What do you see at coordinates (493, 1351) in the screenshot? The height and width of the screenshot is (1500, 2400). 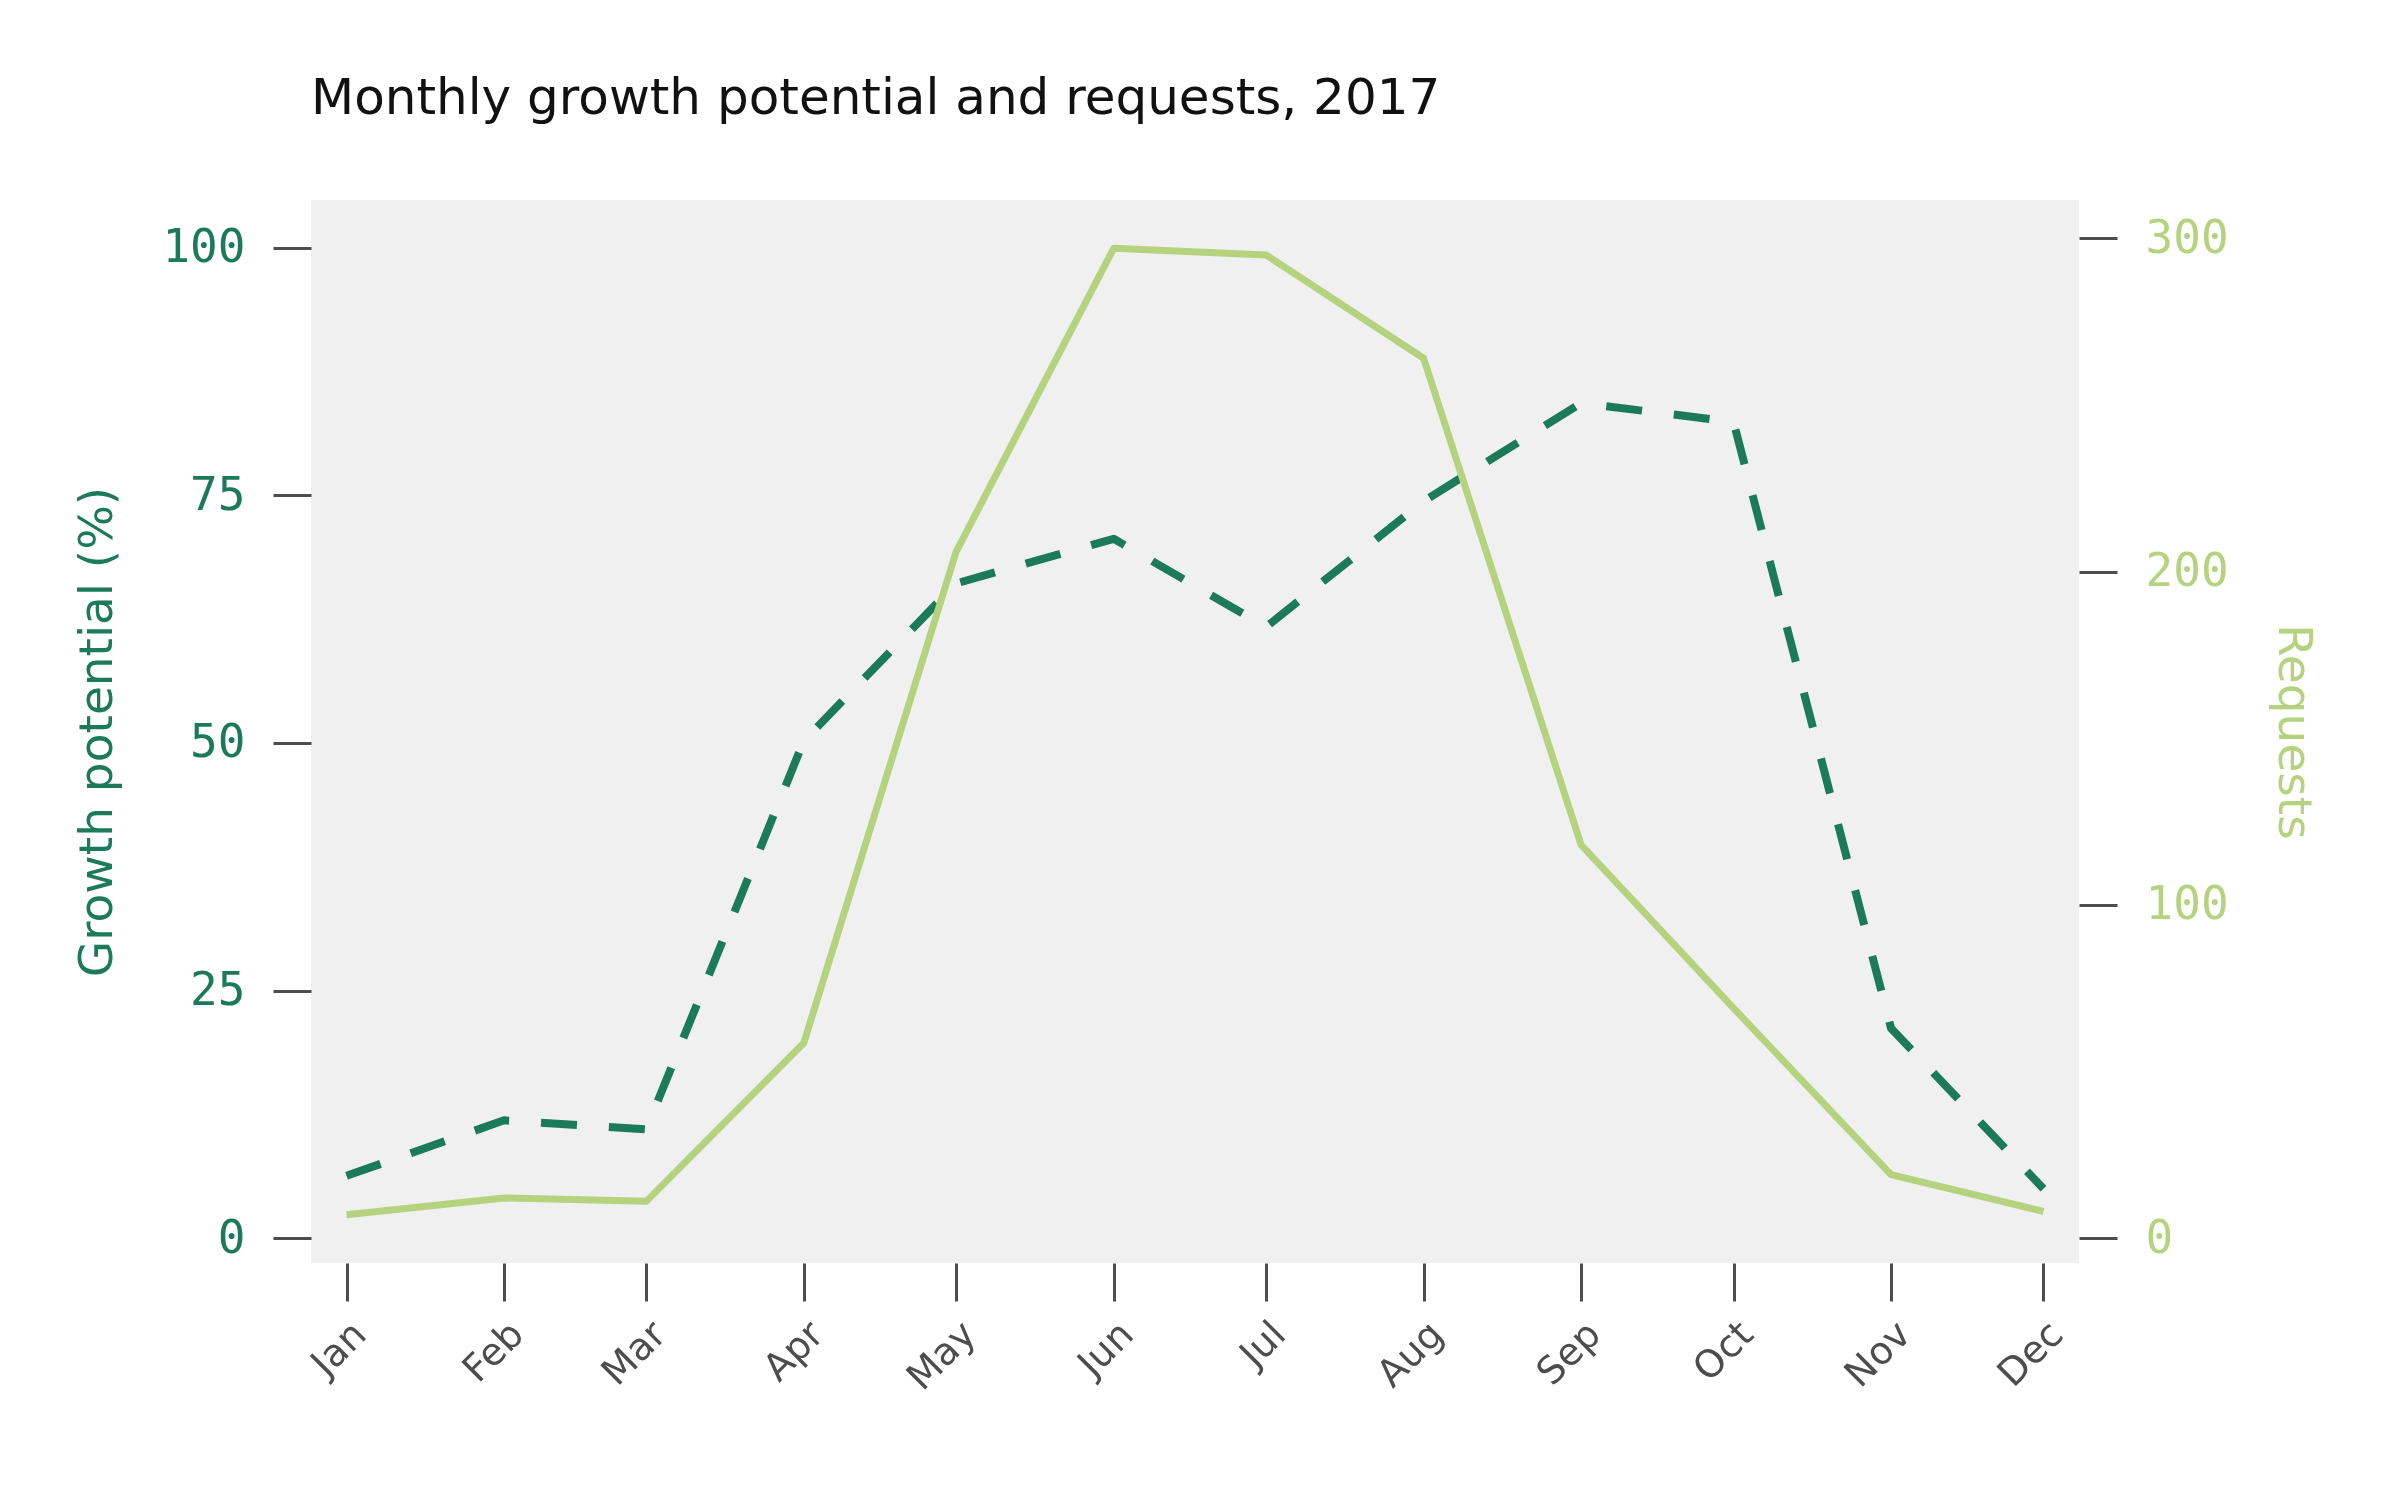 I see `x-tick-label: Feb` at bounding box center [493, 1351].